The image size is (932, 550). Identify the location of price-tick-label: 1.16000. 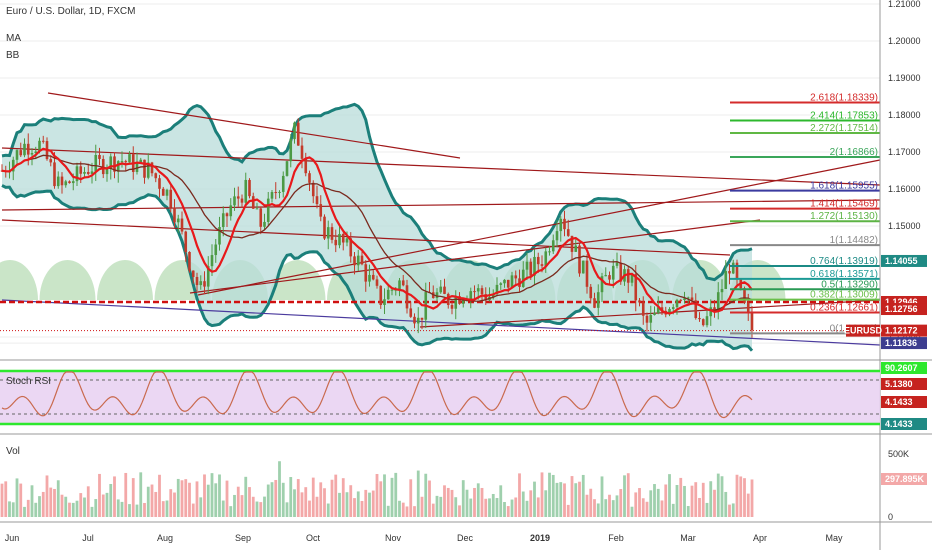
(904, 189).